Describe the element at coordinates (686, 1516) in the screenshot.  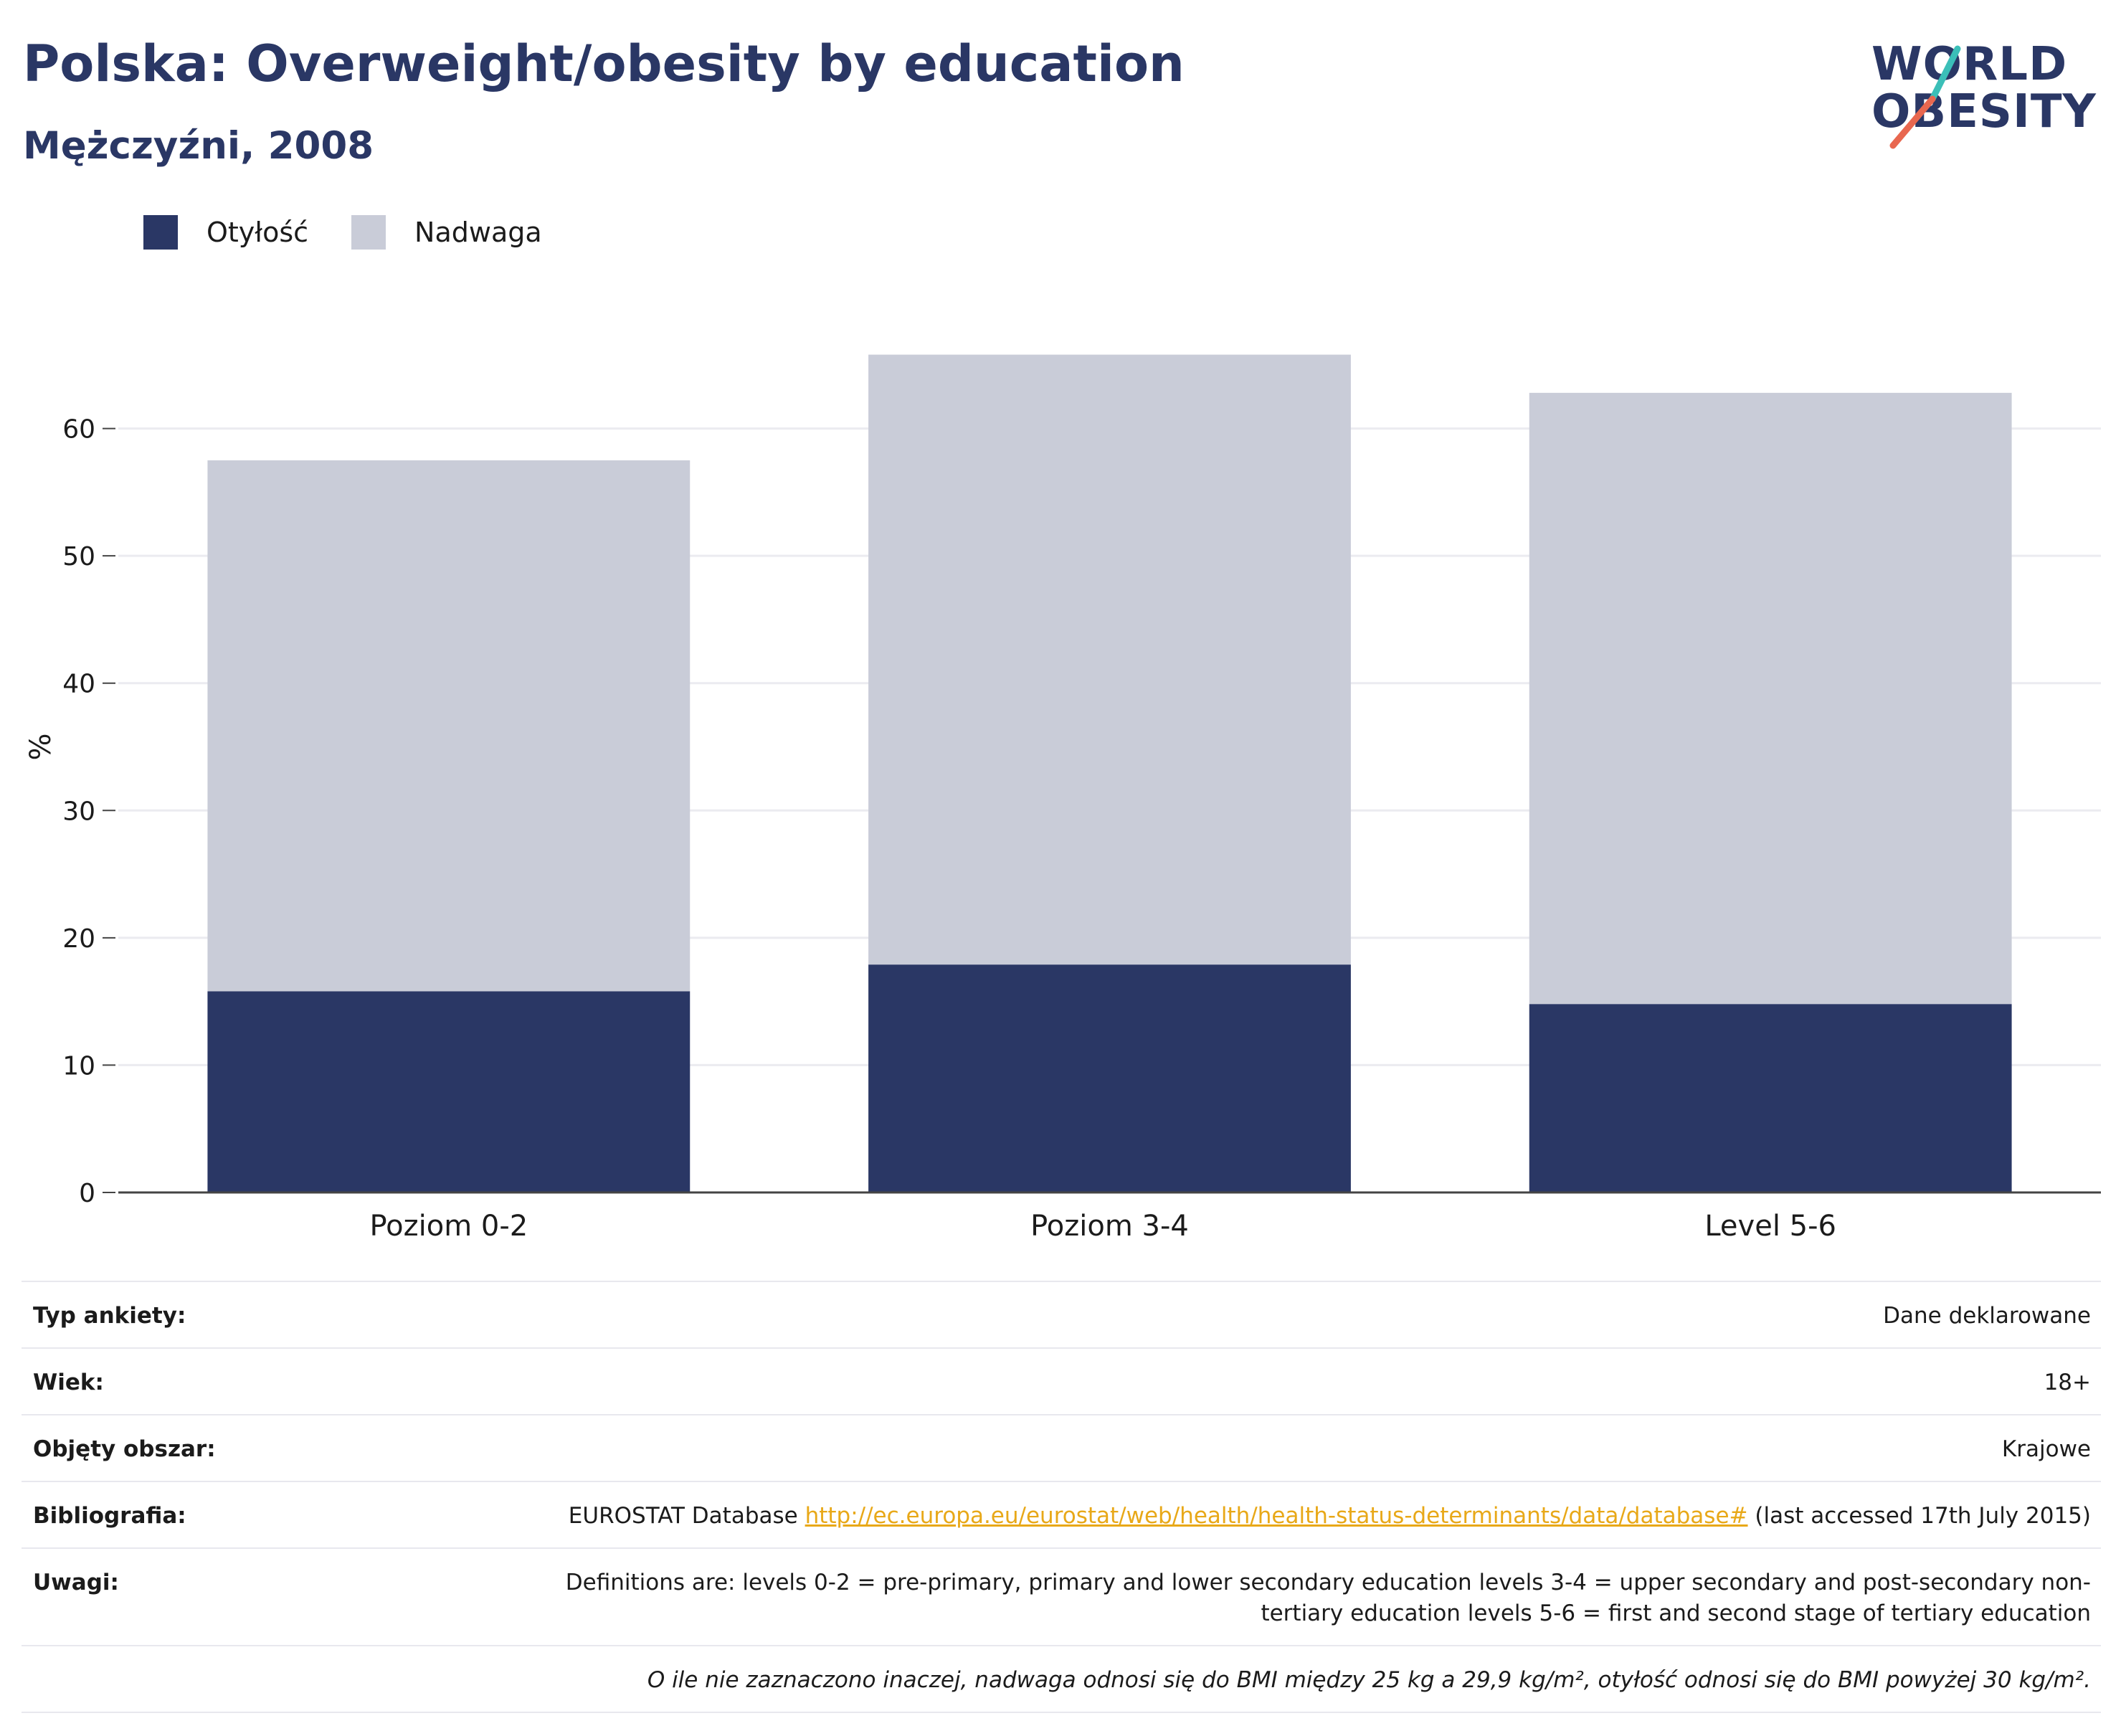
I see `bibliography-prefix: EUROSTAT Database` at that location.